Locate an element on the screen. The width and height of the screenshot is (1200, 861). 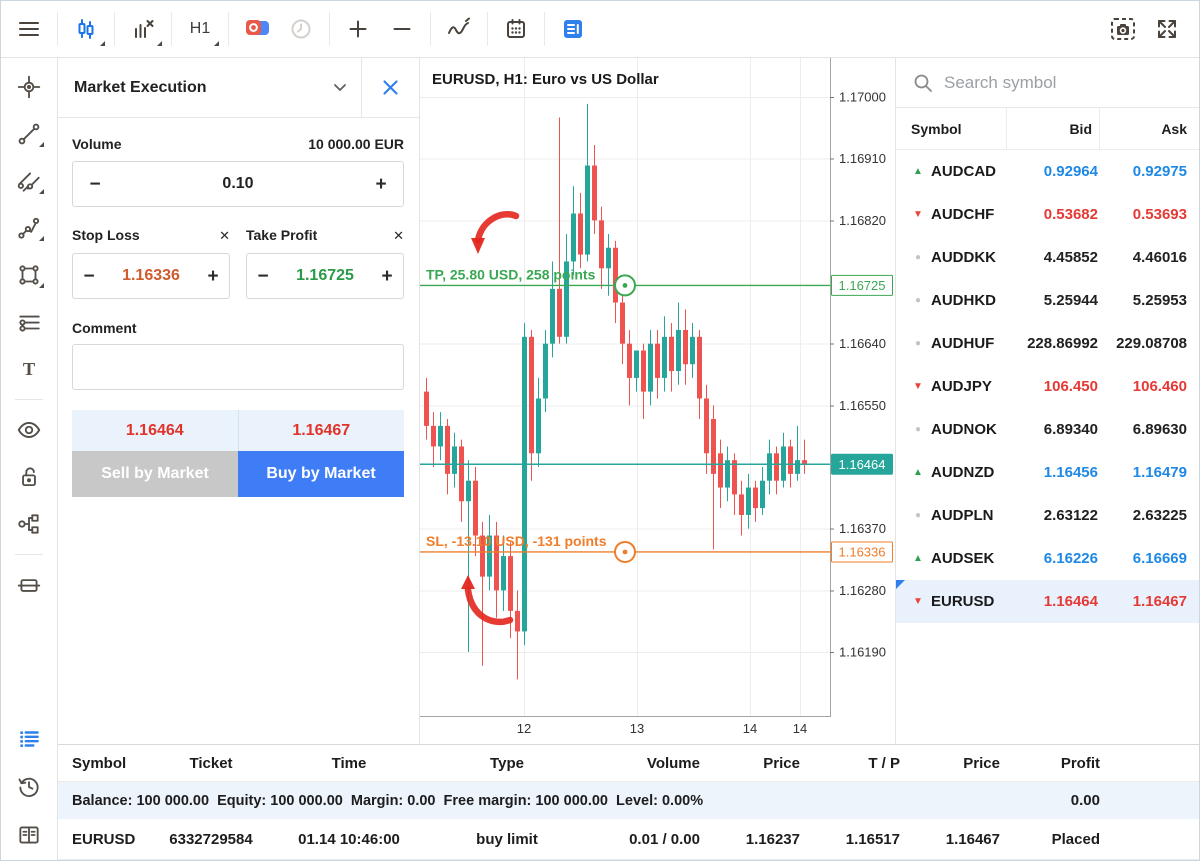
economic-calendar-icon is located at coordinates (516, 29).